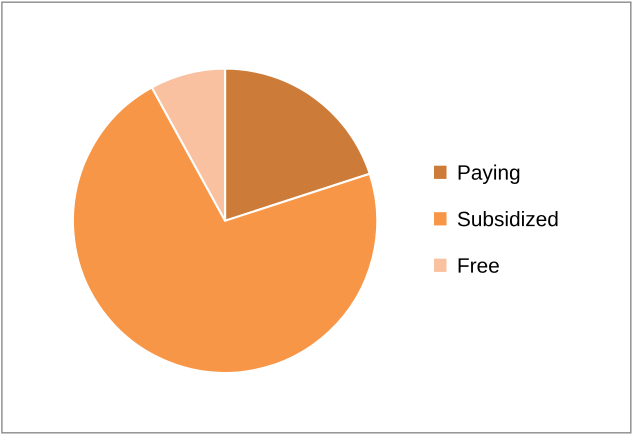  I want to click on legend-label: Subsidized, so click(508, 218).